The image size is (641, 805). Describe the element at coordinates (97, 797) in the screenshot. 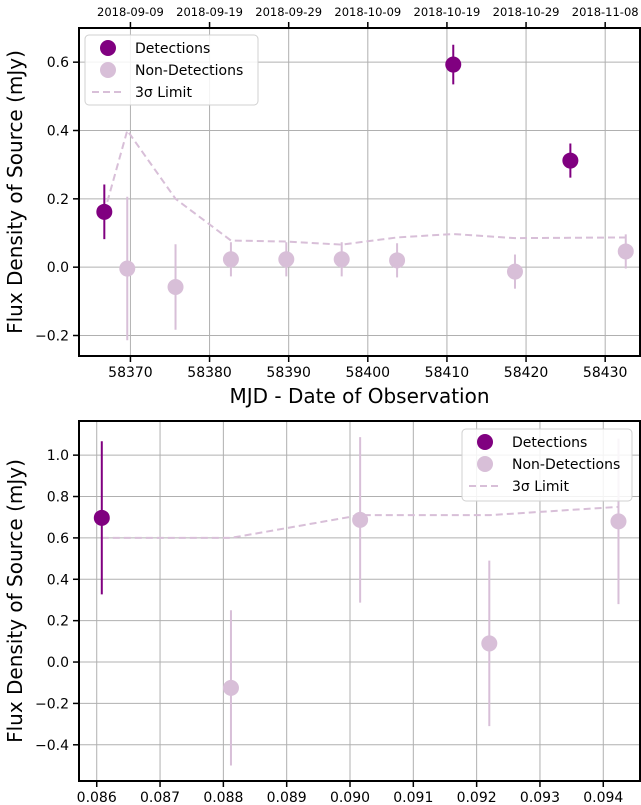

I see `x-tick-label: 0.086` at that location.